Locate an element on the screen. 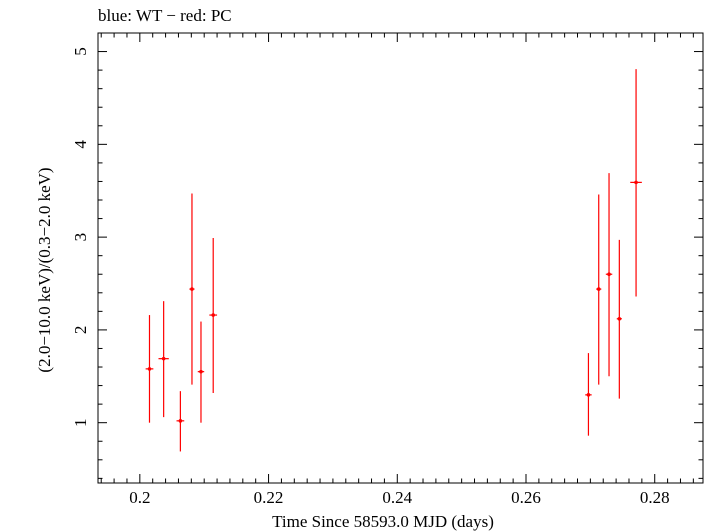 This screenshot has width=705, height=532. y-tick-label: 1 is located at coordinates (80, 422).